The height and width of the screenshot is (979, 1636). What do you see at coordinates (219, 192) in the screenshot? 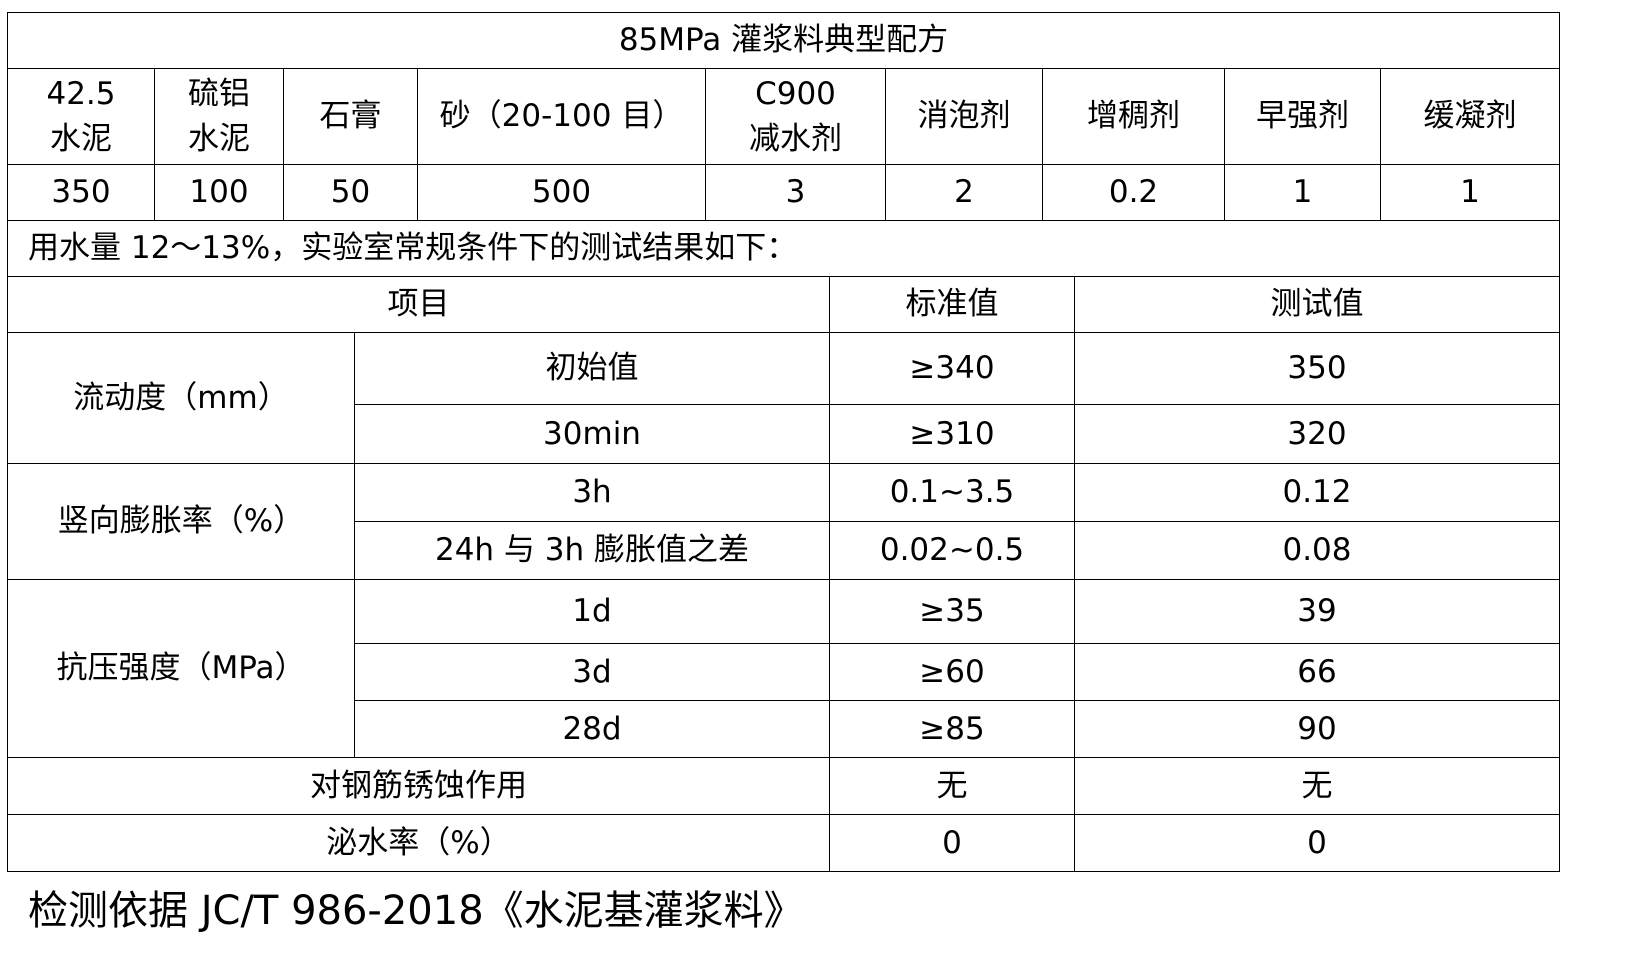
I see `formula-value-cell: 100` at bounding box center [219, 192].